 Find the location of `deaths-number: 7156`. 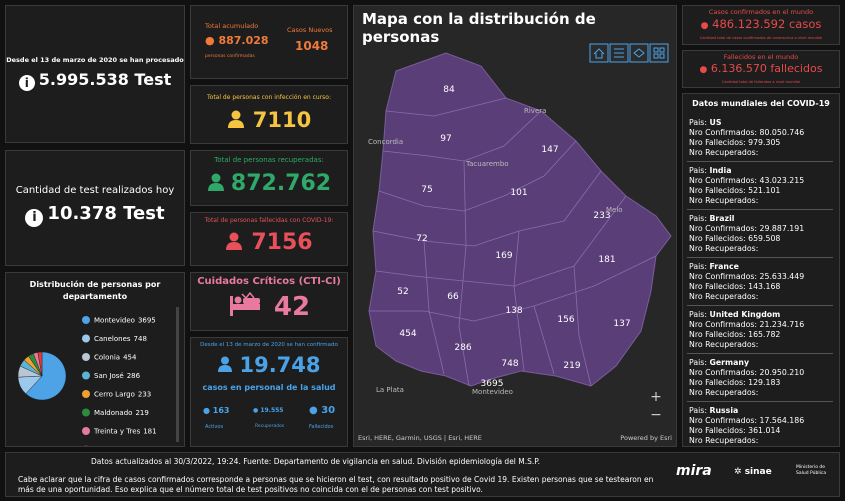

deaths-number: 7156 is located at coordinates (282, 242).